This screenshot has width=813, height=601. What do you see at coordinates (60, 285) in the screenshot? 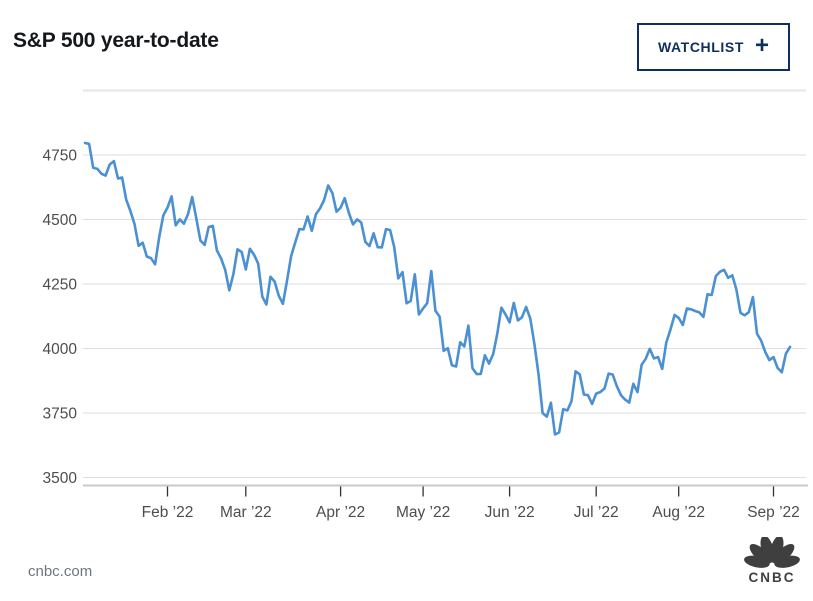
I see `y-axis-label: 4250` at bounding box center [60, 285].